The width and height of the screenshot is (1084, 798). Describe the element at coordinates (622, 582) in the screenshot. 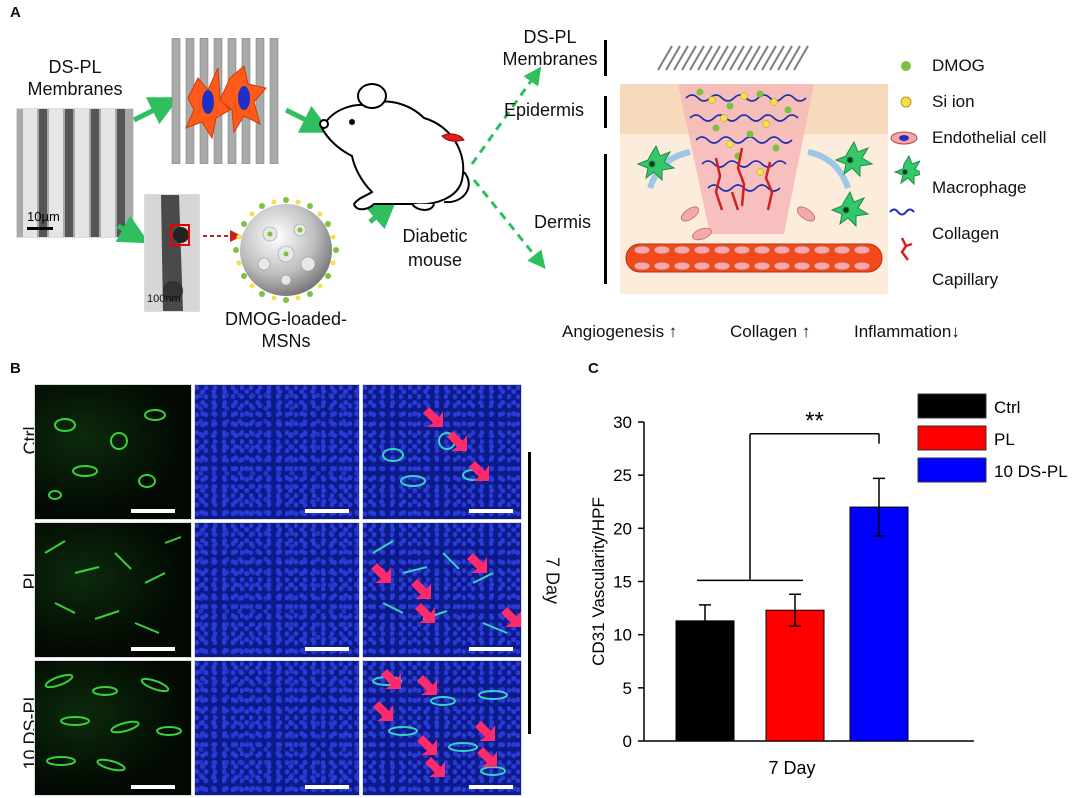

I see `y-tick-label: 15` at that location.